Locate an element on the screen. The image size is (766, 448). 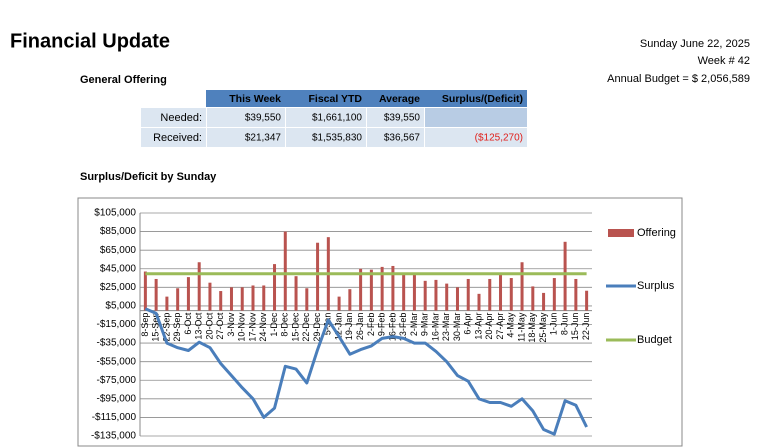
x-tick-label: 8-Dec is located at coordinates (285, 324).